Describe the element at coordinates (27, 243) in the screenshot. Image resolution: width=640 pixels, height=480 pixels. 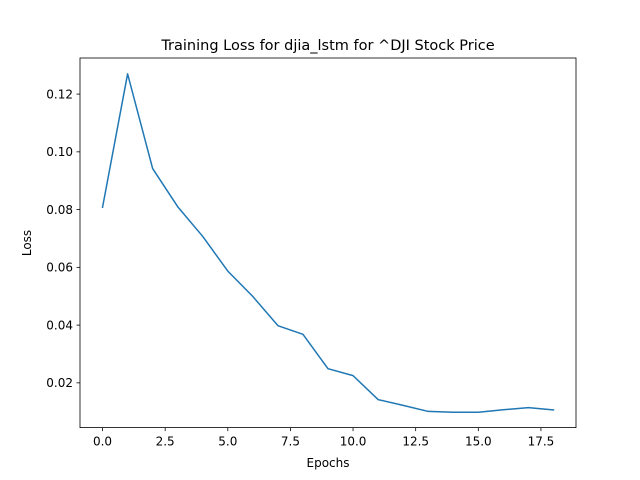
I see `y-axis-label: Loss` at that location.